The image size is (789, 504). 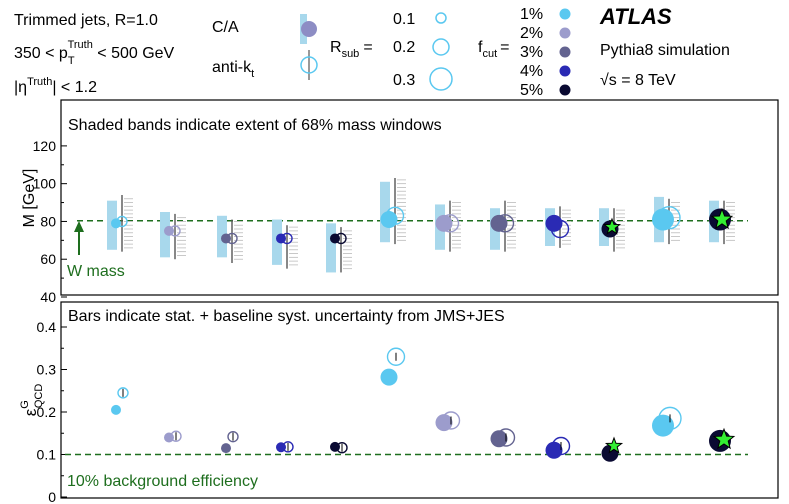 I want to click on legend-akt-marker, so click(x=309, y=65).